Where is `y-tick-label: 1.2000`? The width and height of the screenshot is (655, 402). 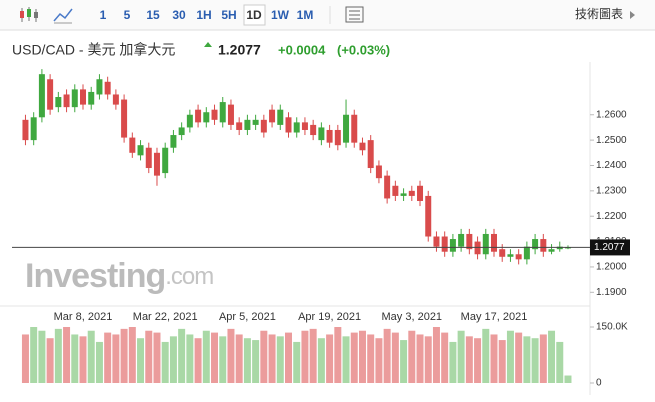
y-tick-label: 1.2000 is located at coordinates (611, 267).